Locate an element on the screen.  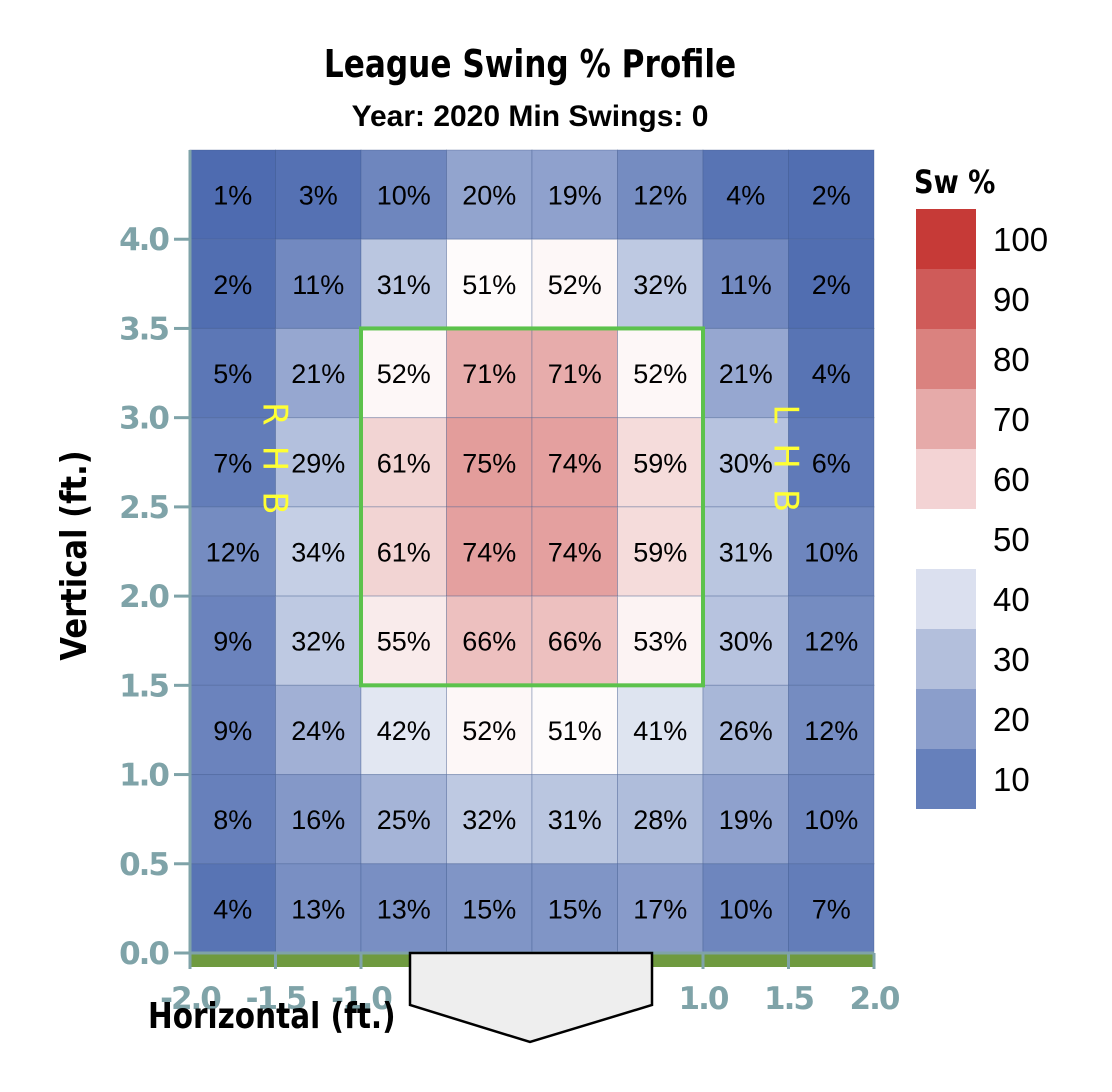
legend-label: 70 is located at coordinates (1011, 419).